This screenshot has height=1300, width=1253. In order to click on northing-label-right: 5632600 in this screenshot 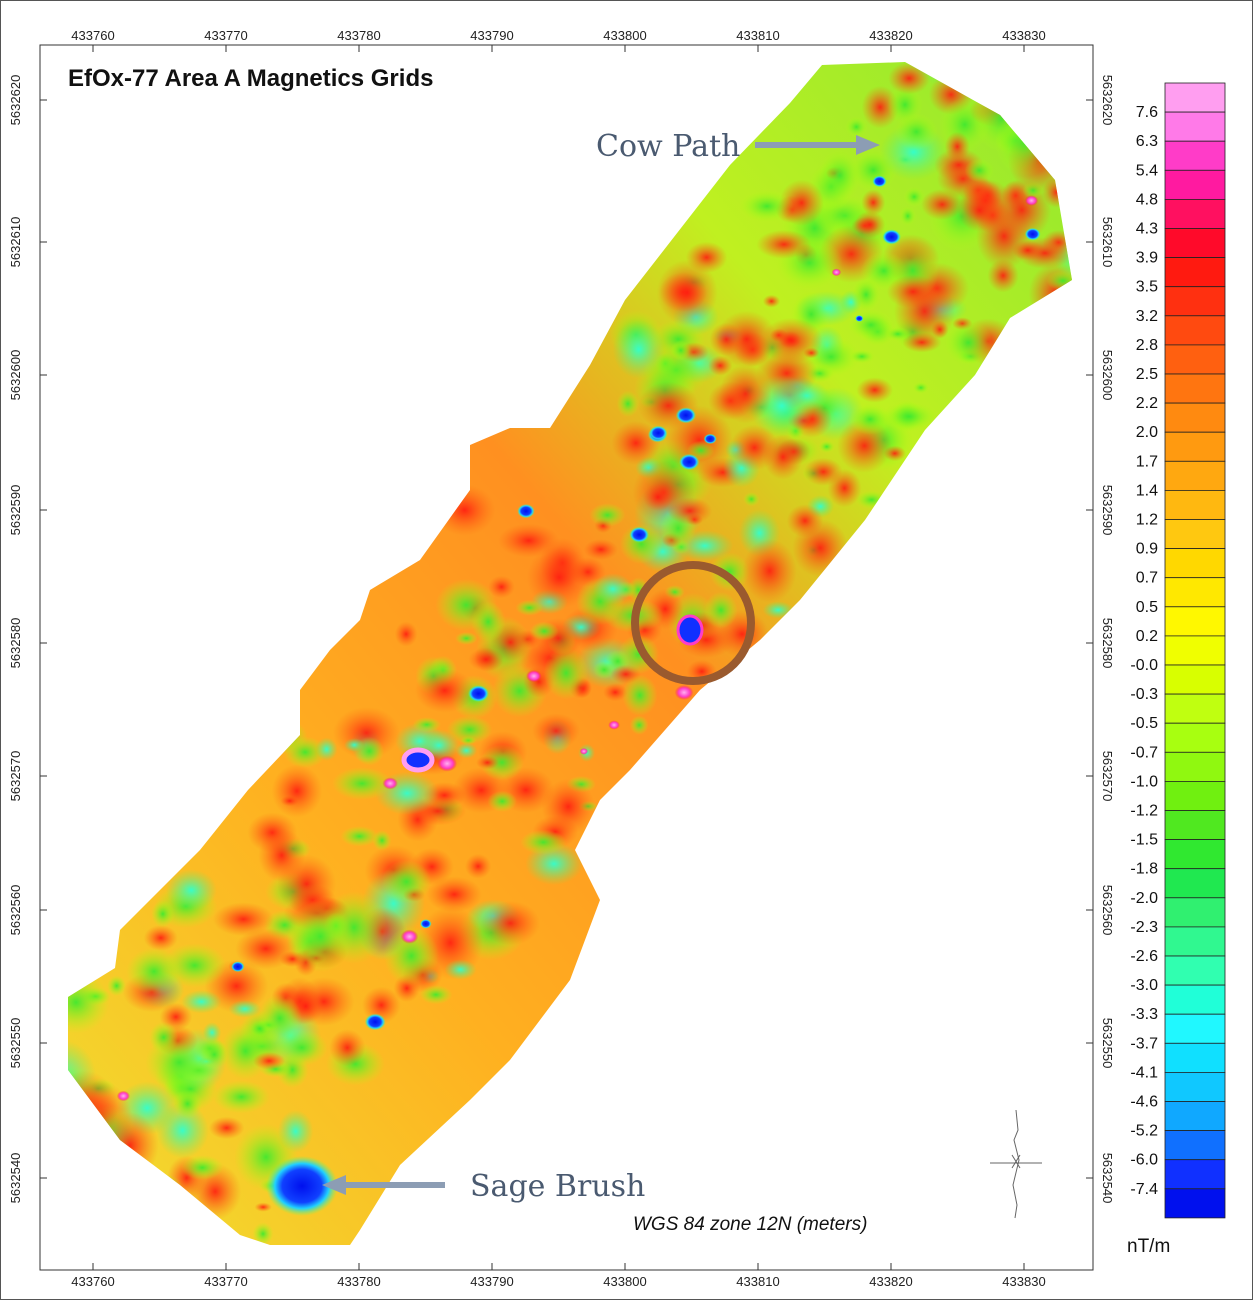, I will do `click(1107, 375)`.